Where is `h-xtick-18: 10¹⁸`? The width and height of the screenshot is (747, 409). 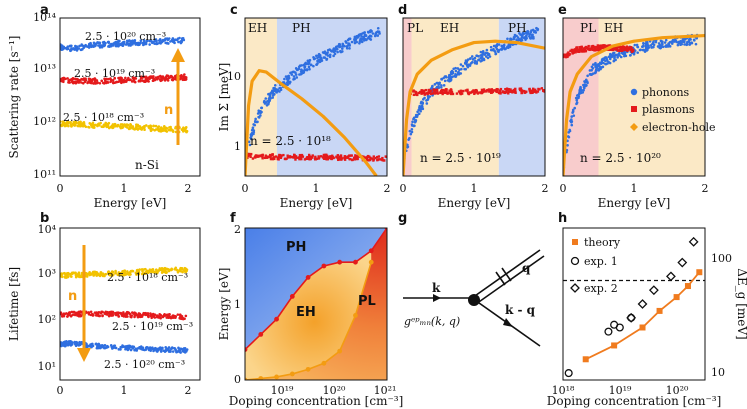
h-xtick-18: 10¹⁸ is located at coordinates (563, 390).